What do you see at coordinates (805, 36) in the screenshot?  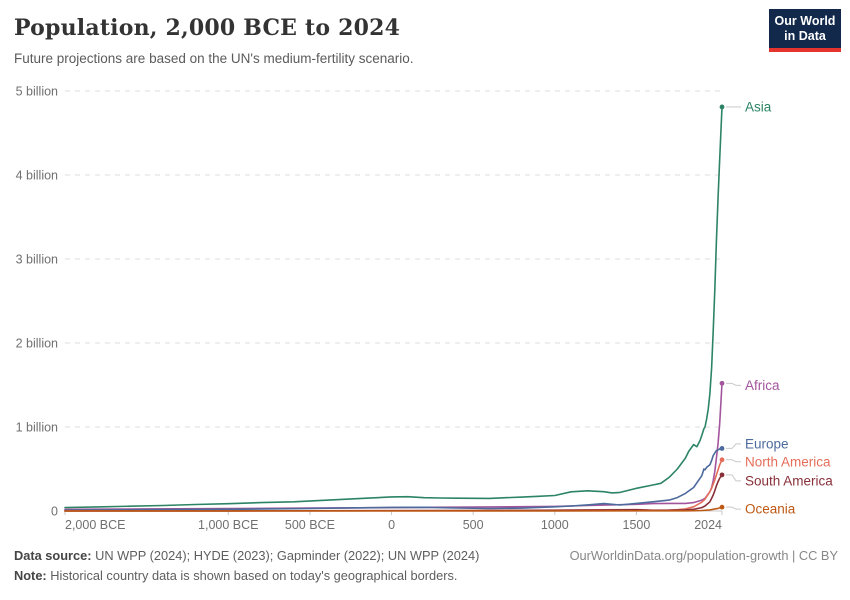 I see `owid-logo-line2: in Data` at bounding box center [805, 36].